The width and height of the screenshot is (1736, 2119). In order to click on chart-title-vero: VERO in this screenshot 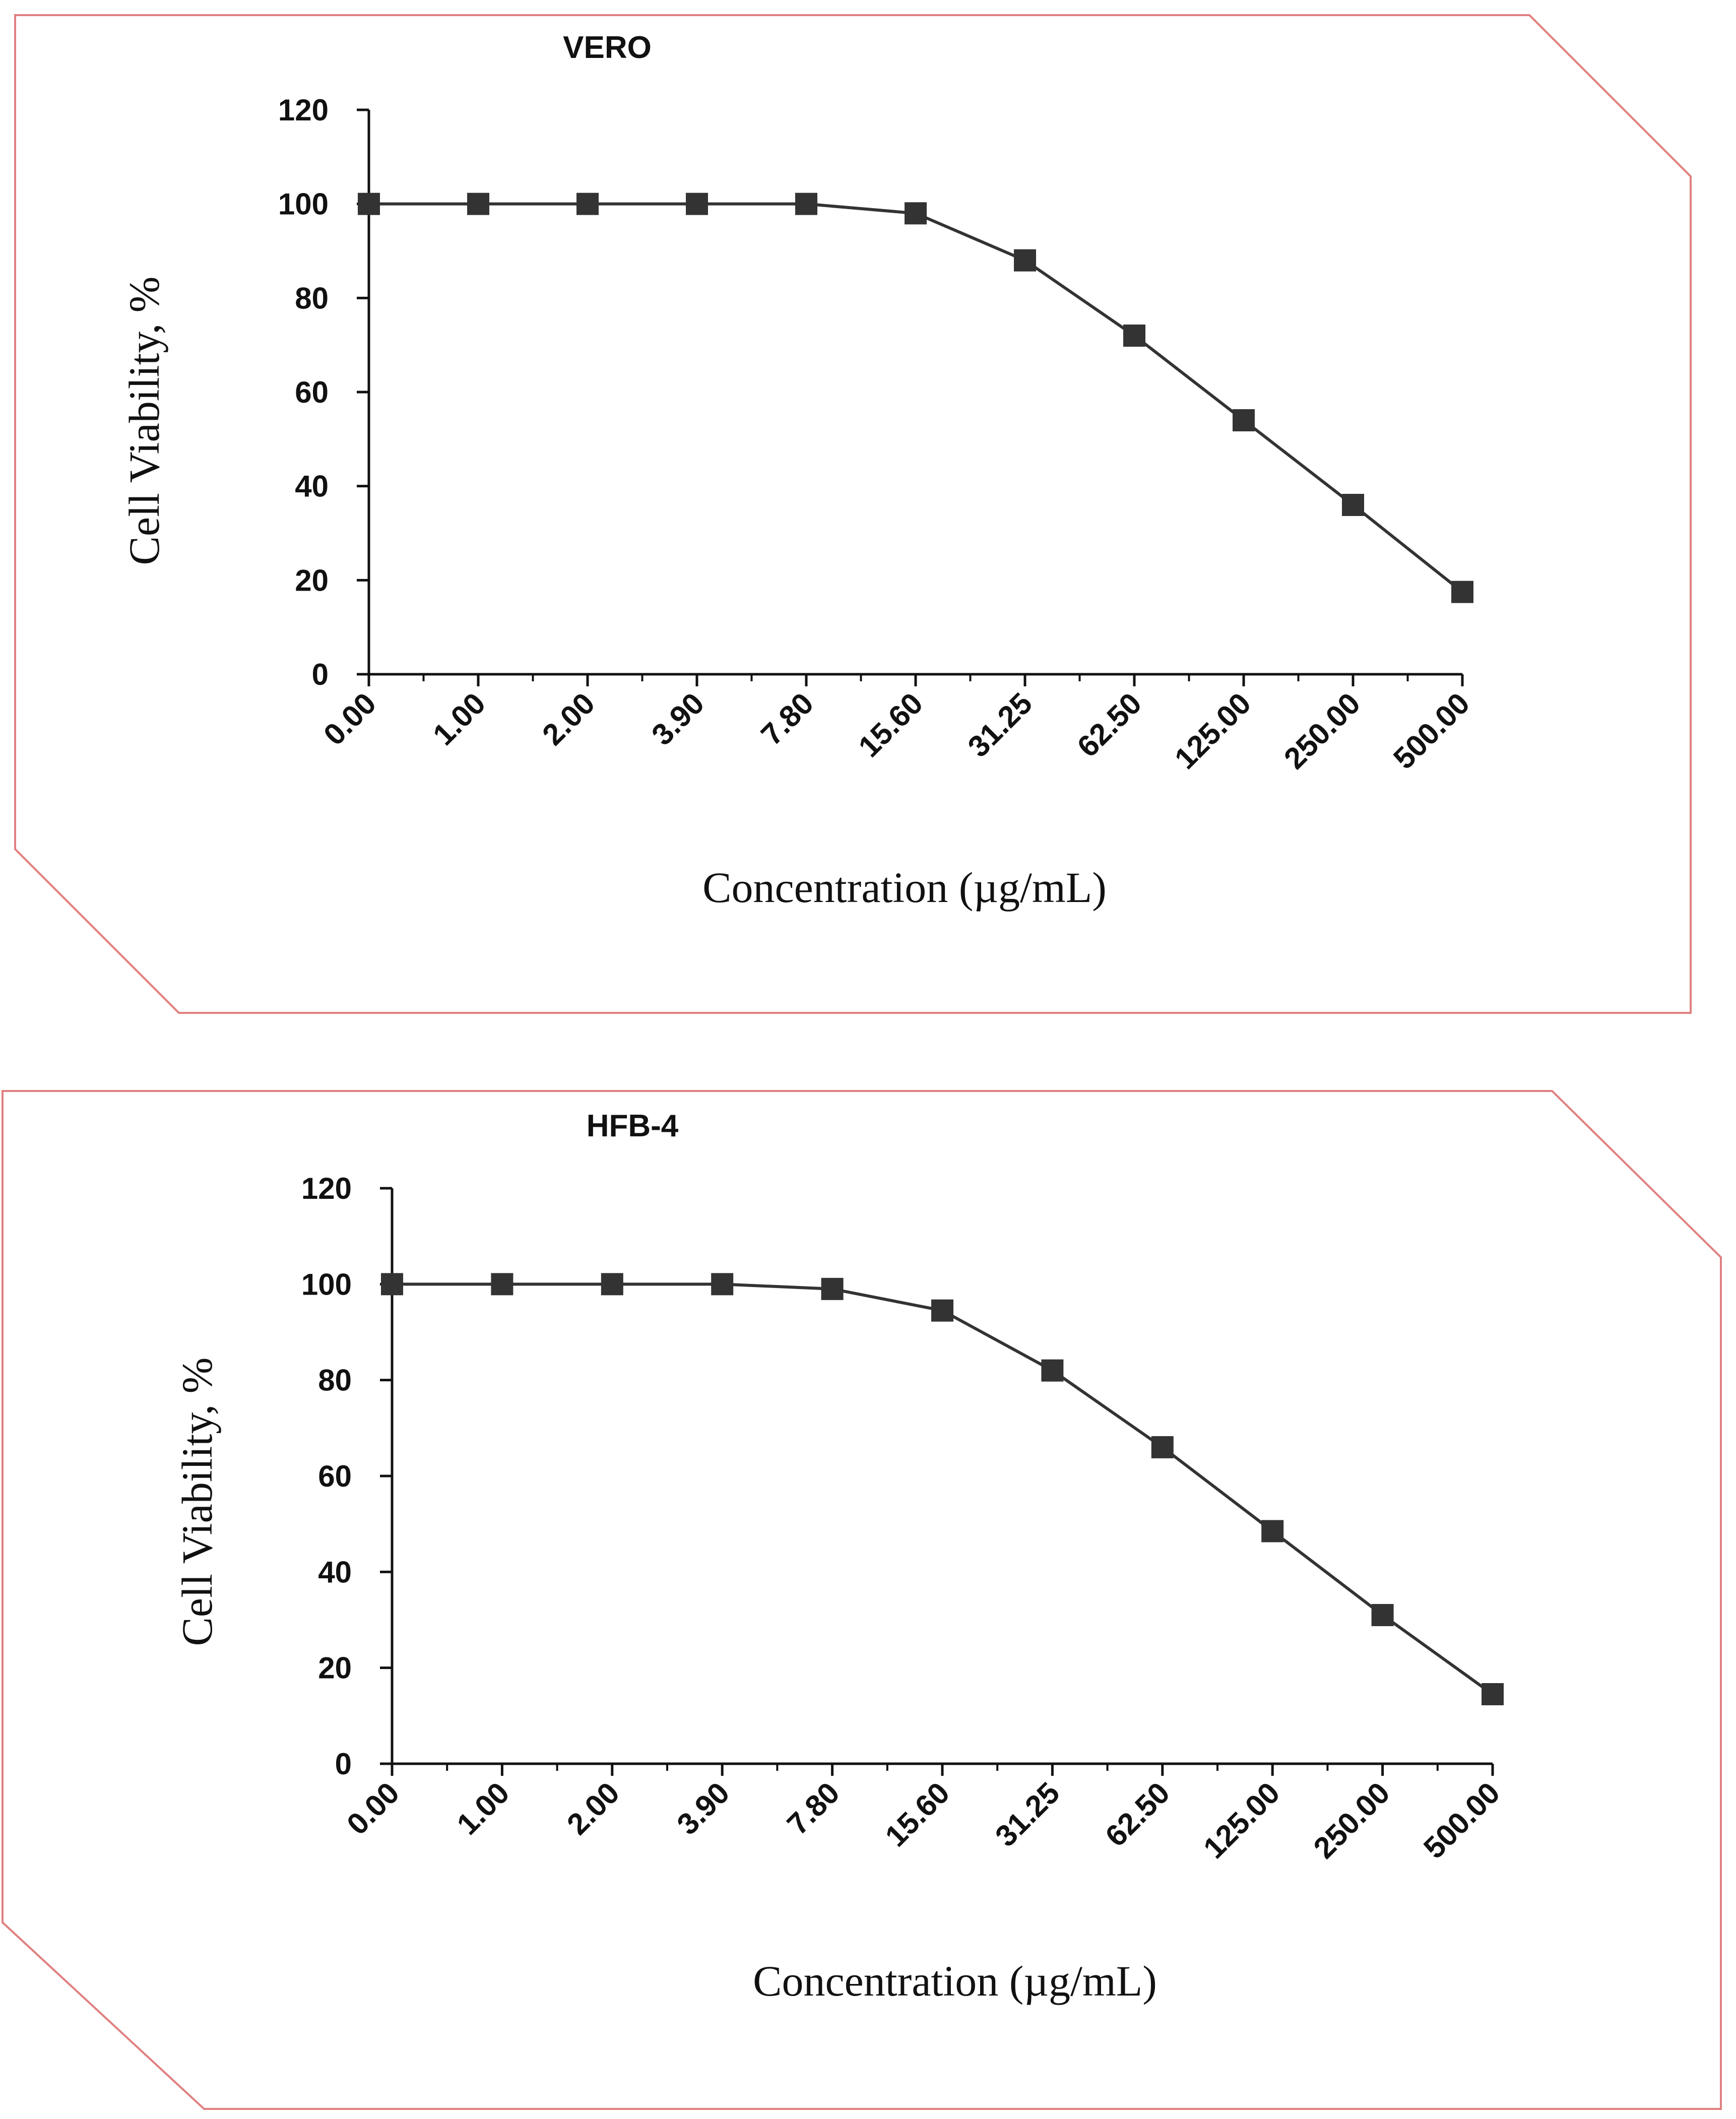, I will do `click(607, 47)`.